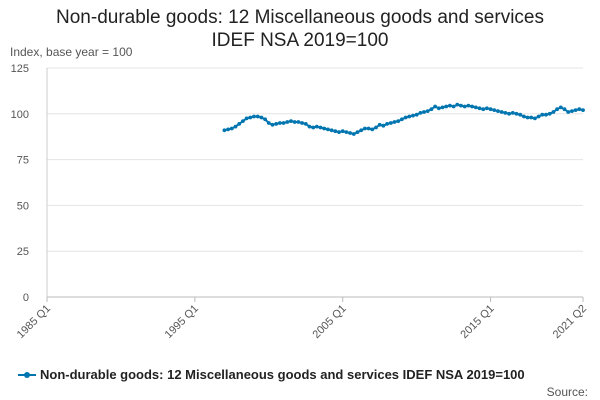  What do you see at coordinates (570, 322) in the screenshot?
I see `x-tick-label: 2021 Q2` at bounding box center [570, 322].